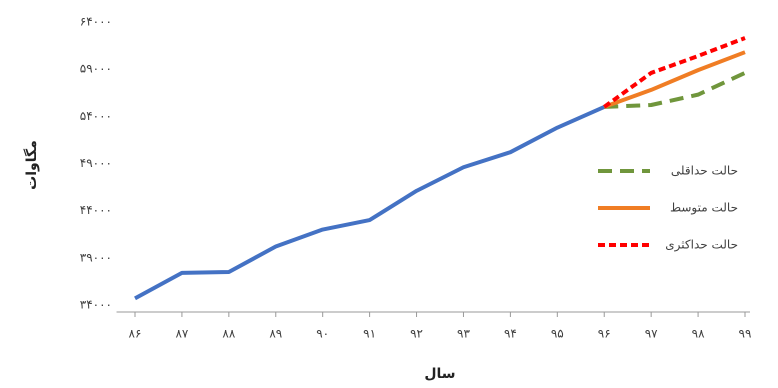 Image resolution: width=778 pixels, height=388 pixels. What do you see at coordinates (557, 334) in the screenshot?
I see `x-tick-label: ۹۵` at bounding box center [557, 334].